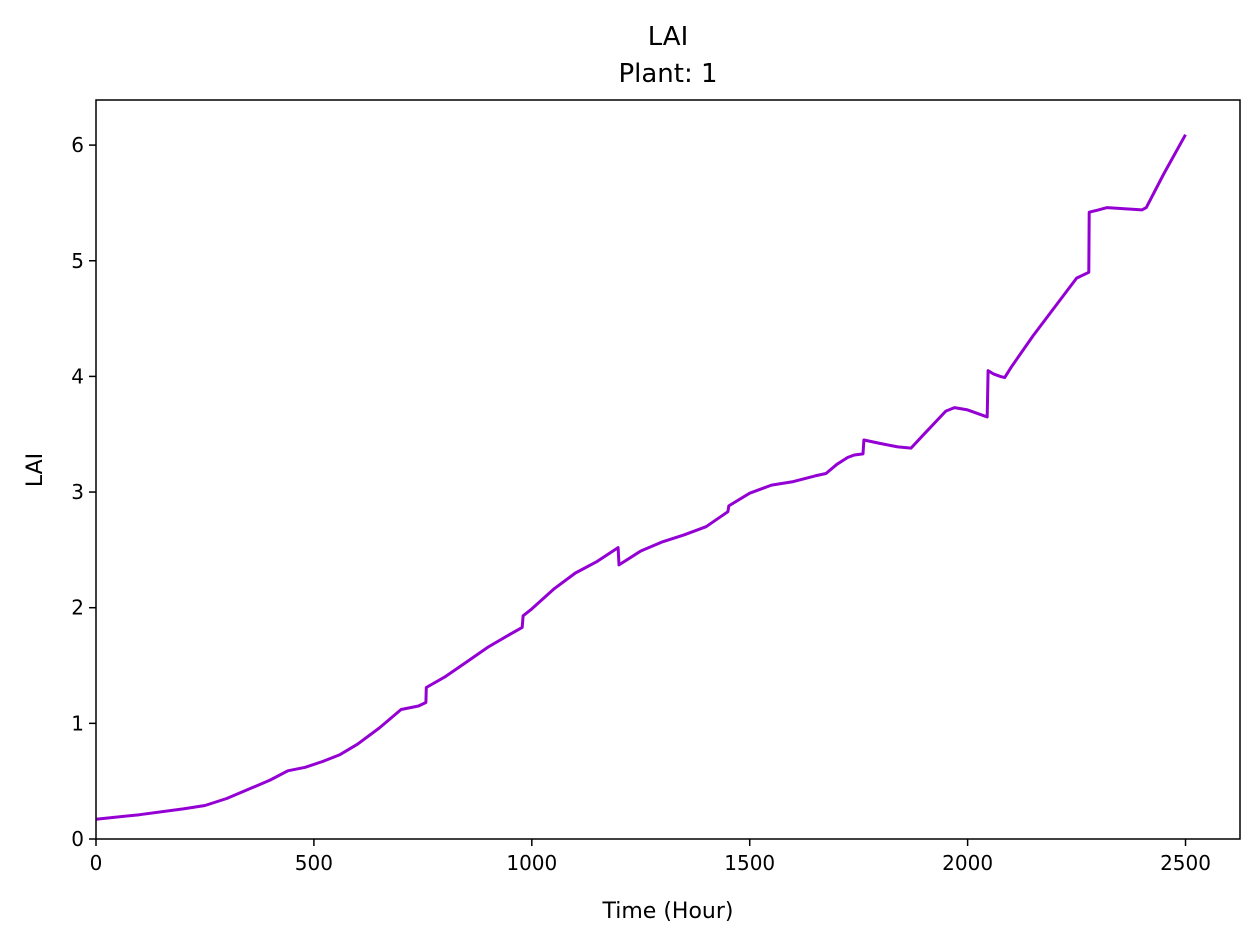  Describe the element at coordinates (77, 723) in the screenshot. I see `y-tick-label: 1` at that location.